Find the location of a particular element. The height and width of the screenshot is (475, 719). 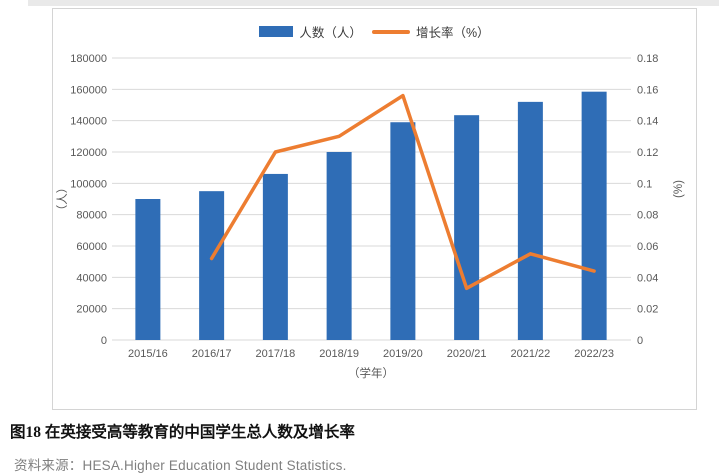

x-axis-tick-label: 2018/19 is located at coordinates (339, 354).